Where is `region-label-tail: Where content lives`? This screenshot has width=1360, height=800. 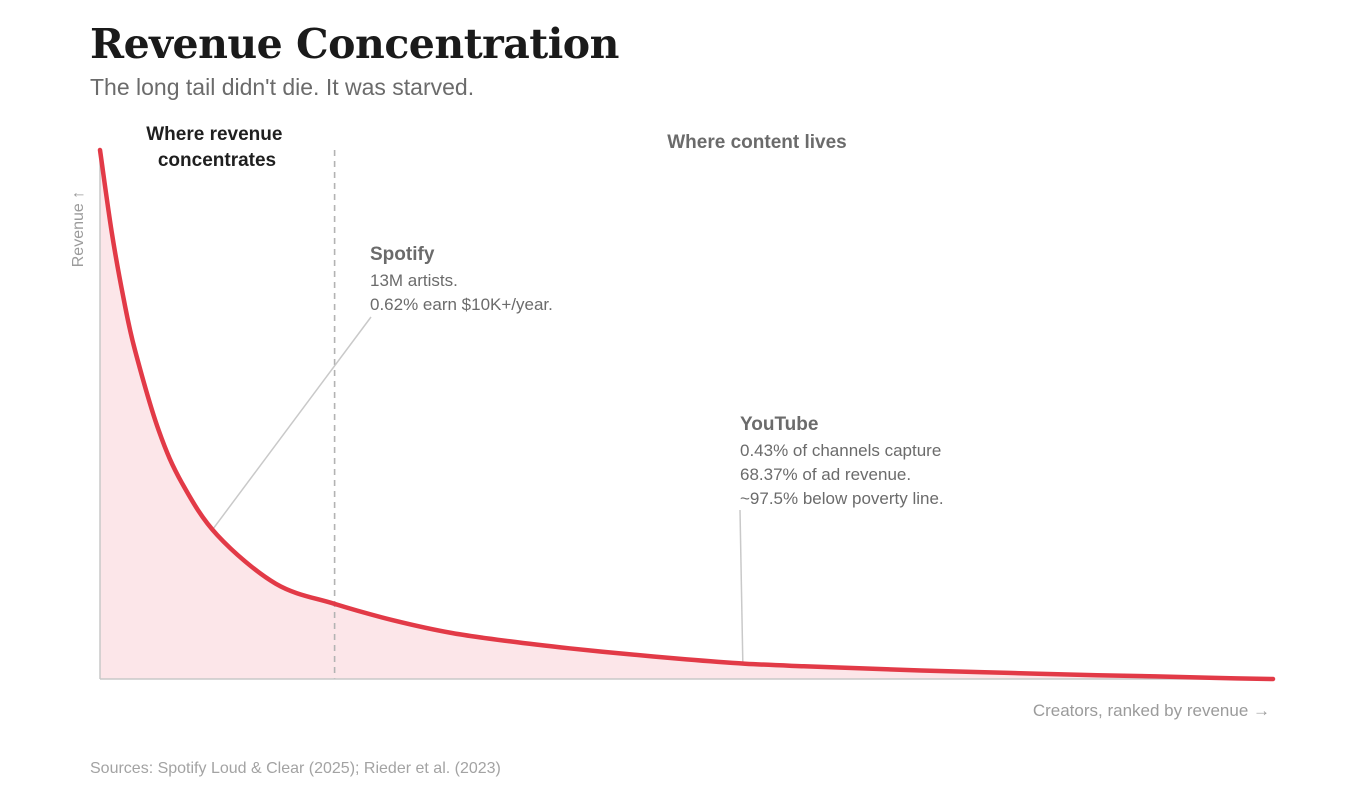
region-label-tail: Where content lives is located at coordinates (757, 142).